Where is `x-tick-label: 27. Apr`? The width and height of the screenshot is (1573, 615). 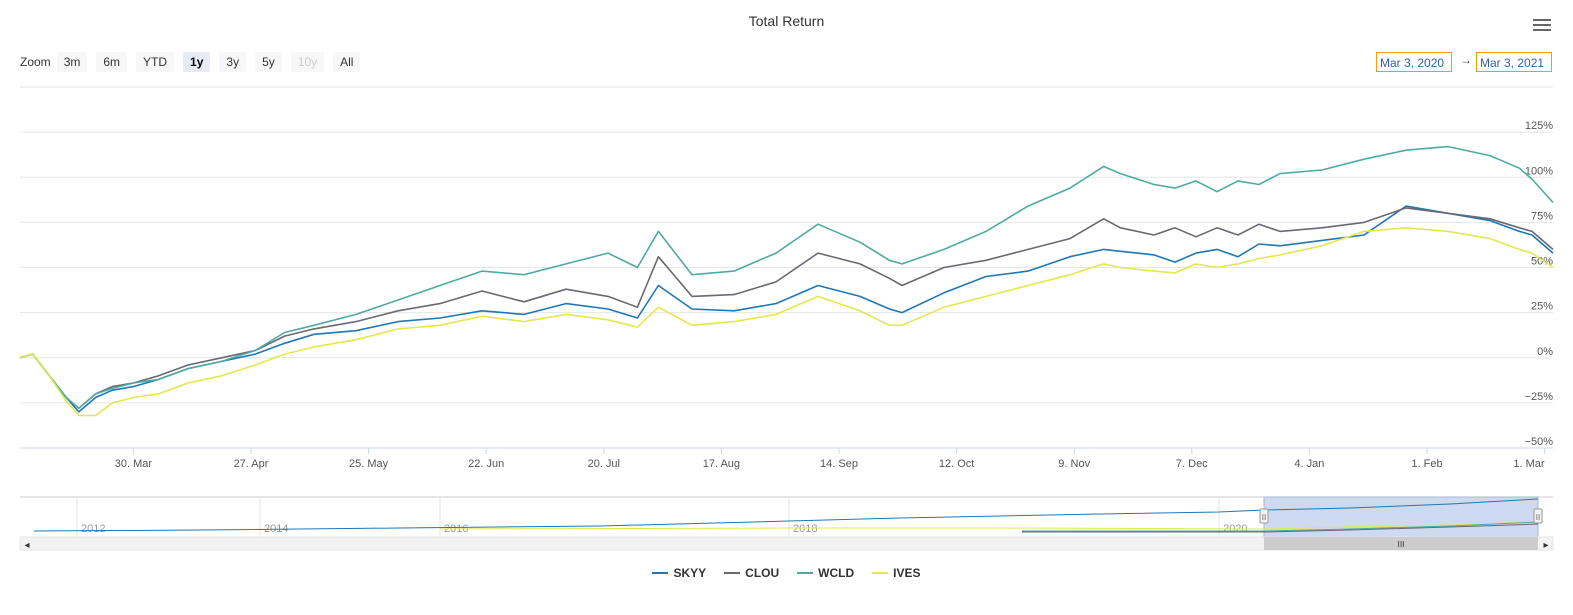 x-tick-label: 27. Apr is located at coordinates (251, 464).